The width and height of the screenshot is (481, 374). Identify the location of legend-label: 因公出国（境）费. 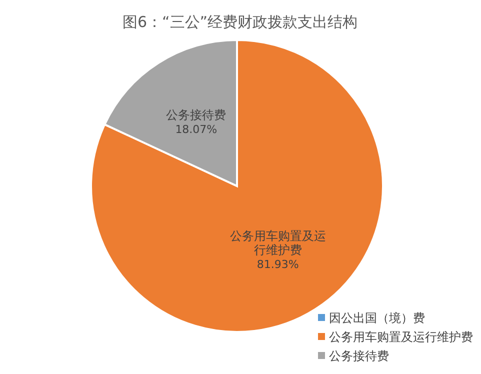
(377, 318).